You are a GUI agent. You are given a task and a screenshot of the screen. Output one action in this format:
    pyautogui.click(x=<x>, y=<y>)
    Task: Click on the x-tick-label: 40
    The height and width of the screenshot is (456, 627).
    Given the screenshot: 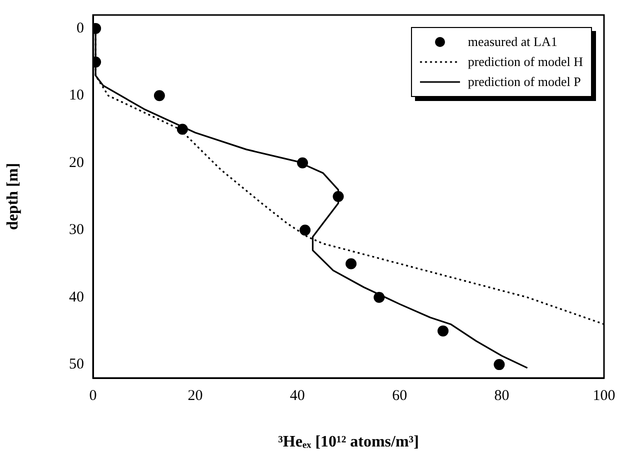 What is the action you would take?
    pyautogui.click(x=297, y=396)
    